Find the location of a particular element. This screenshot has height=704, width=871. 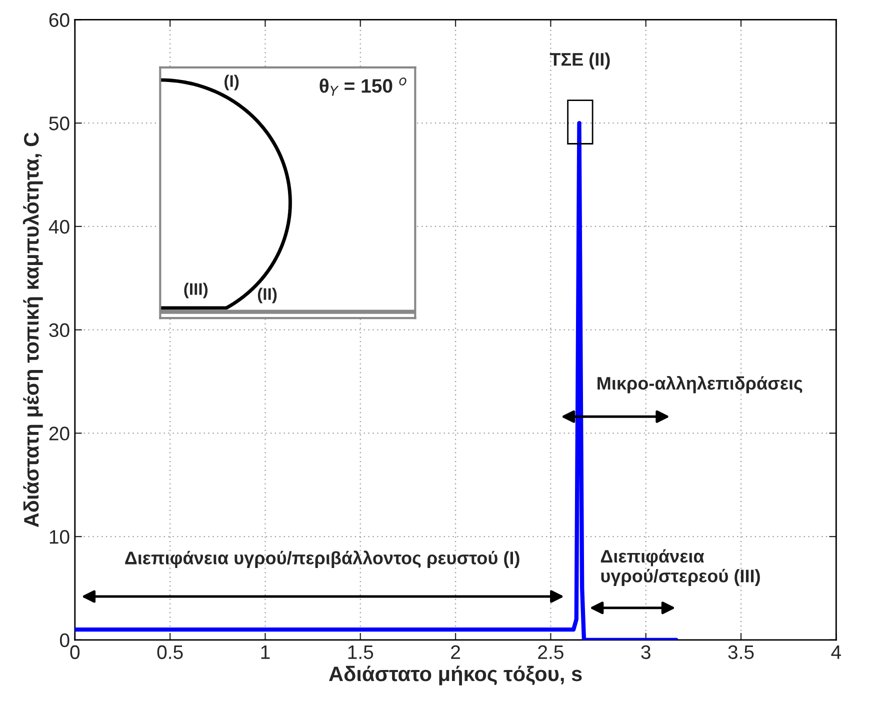

x-tick-label: 2.5 is located at coordinates (551, 652).